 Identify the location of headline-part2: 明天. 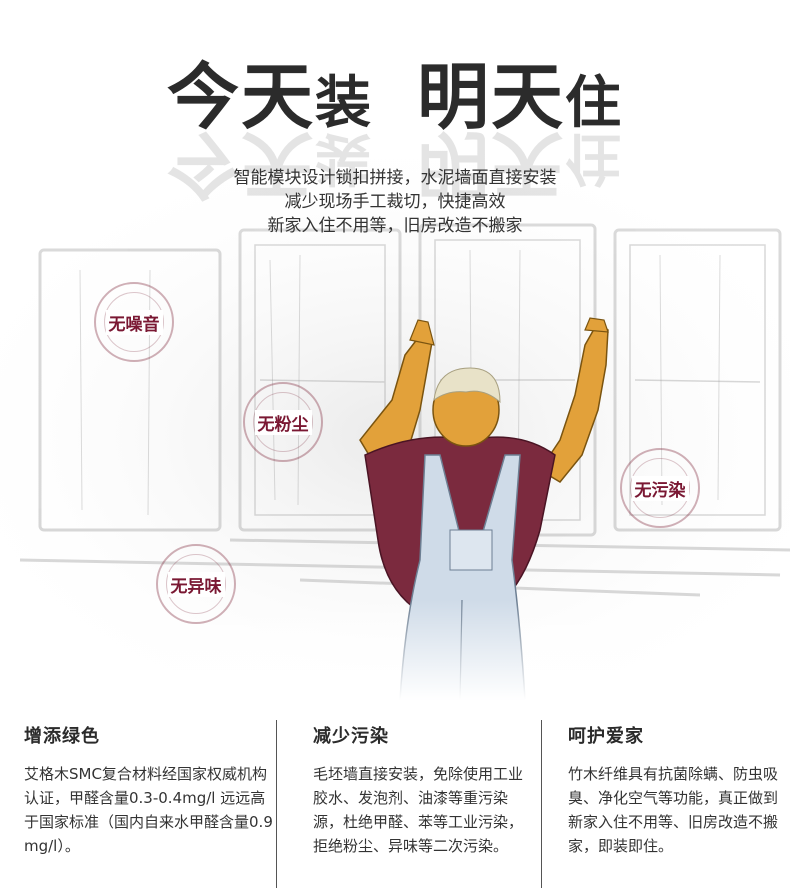
(491, 97).